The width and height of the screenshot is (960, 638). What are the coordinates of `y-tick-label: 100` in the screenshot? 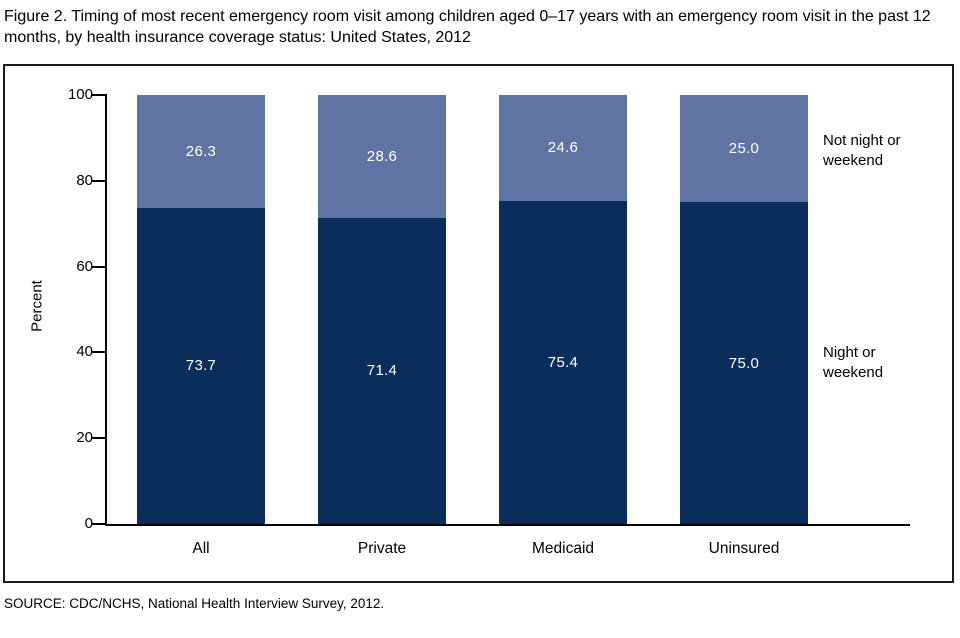 It's located at (80, 94).